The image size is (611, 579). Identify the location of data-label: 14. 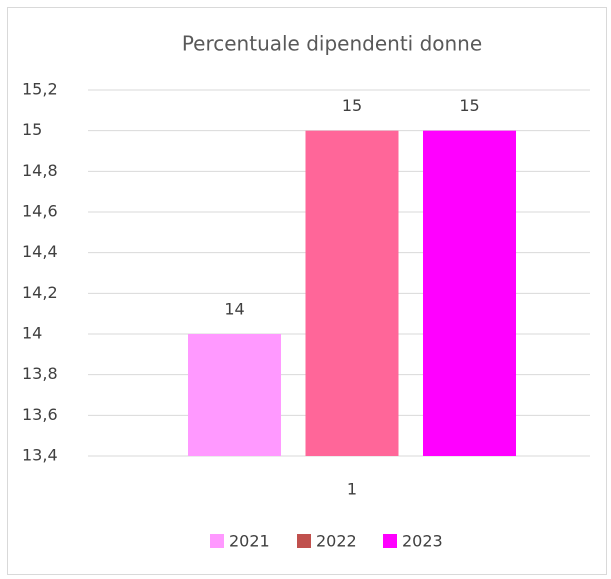
(234, 309).